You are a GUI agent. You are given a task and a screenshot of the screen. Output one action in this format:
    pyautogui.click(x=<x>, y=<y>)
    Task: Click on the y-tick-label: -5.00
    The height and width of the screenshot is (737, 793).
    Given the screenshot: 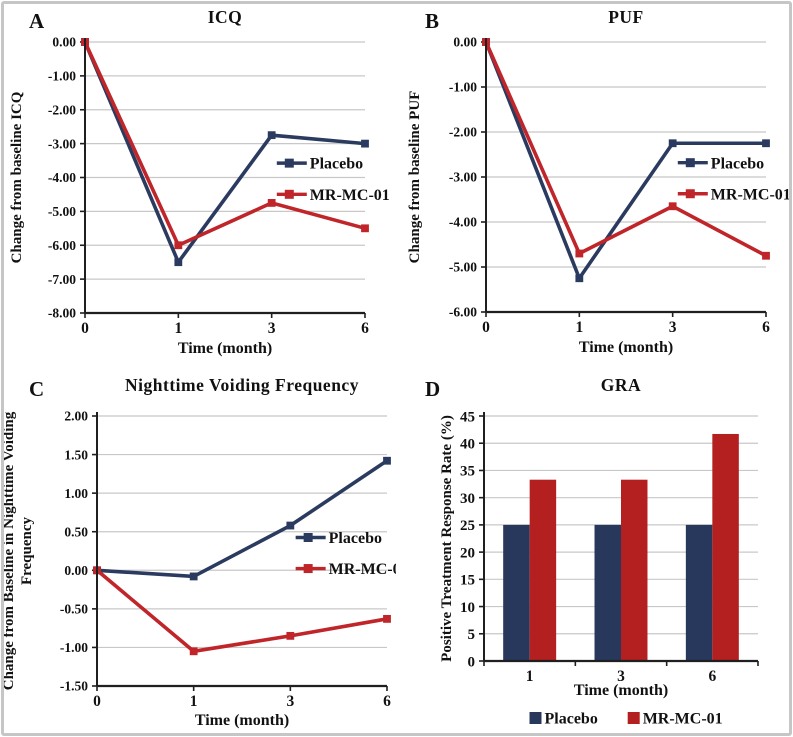 What is the action you would take?
    pyautogui.click(x=463, y=267)
    